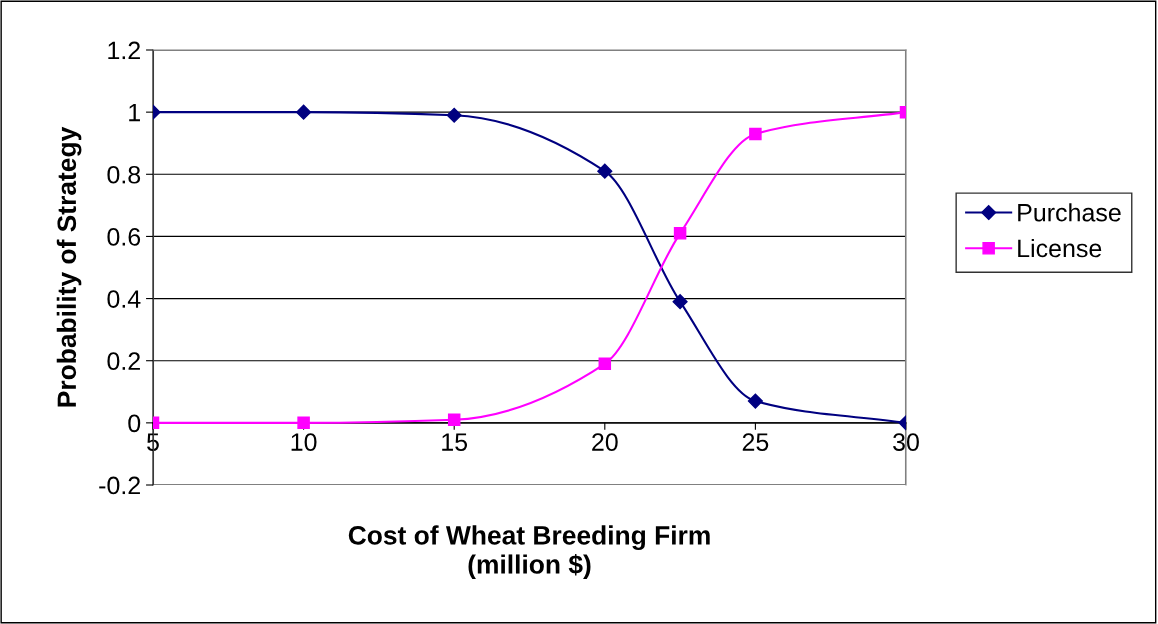  Describe the element at coordinates (124, 299) in the screenshot. I see `y-tick-label: 0.4` at that location.